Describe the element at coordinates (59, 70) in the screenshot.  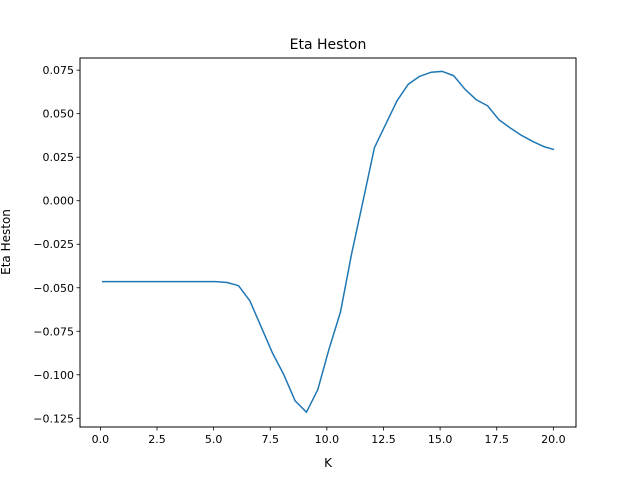
I see `y-tick-label: 0.075` at that location.